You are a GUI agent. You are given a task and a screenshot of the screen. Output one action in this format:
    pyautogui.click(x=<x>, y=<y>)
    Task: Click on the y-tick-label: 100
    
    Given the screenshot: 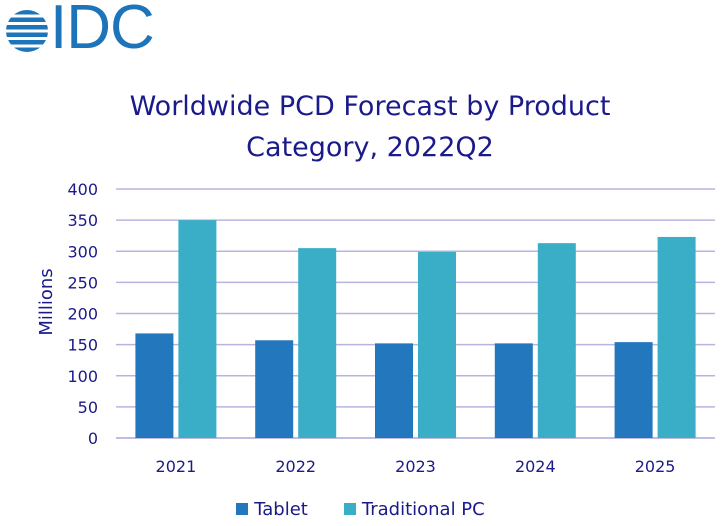 What is the action you would take?
    pyautogui.click(x=82, y=376)
    